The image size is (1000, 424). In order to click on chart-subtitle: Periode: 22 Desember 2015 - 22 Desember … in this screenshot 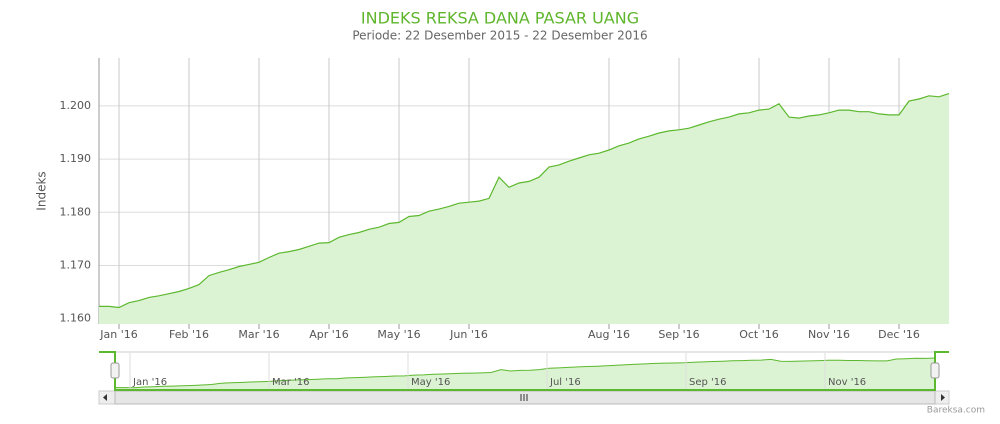, I will do `click(499, 36)`.